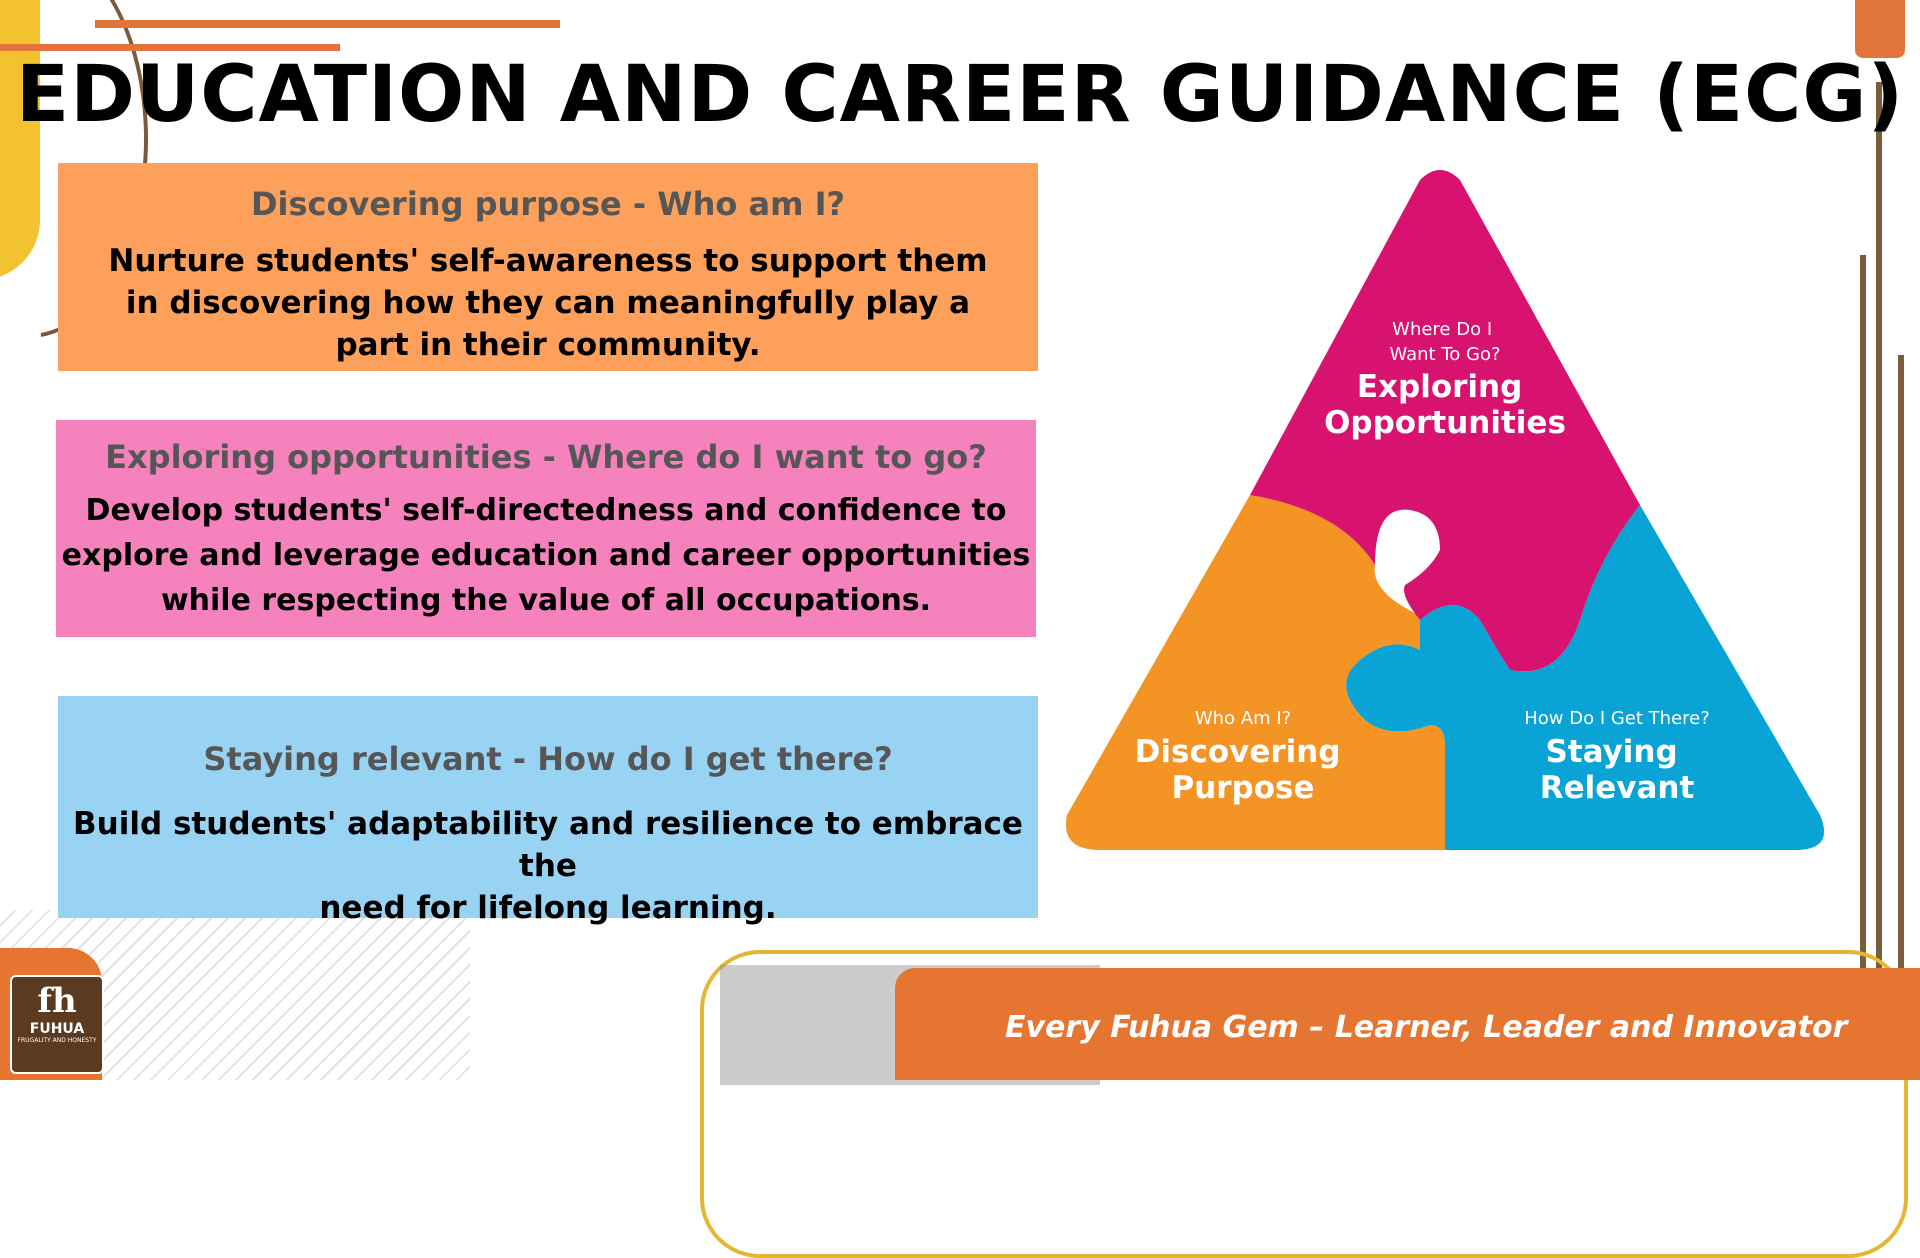 The height and width of the screenshot is (1258, 1920). I want to click on logo-tagline: FRUGALITY AND HONESTY, so click(57, 1040).